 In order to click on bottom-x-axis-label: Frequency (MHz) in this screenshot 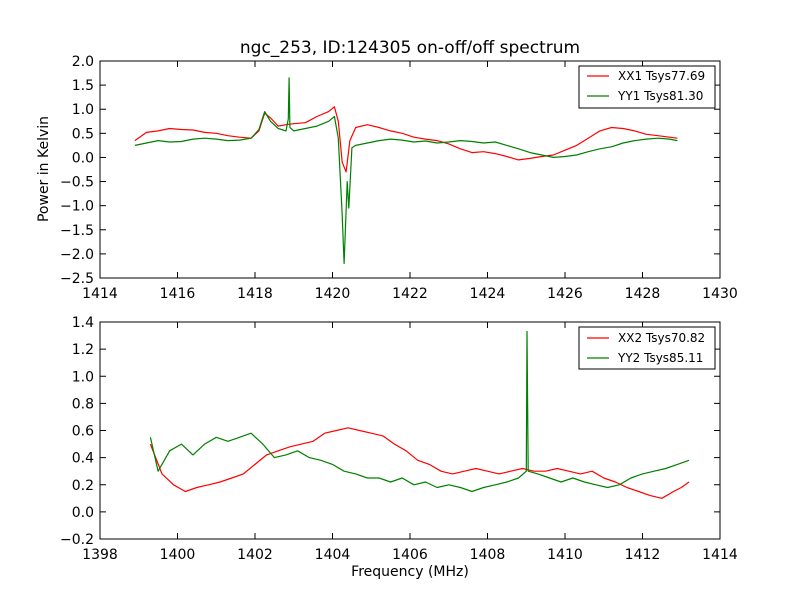, I will do `click(410, 572)`.